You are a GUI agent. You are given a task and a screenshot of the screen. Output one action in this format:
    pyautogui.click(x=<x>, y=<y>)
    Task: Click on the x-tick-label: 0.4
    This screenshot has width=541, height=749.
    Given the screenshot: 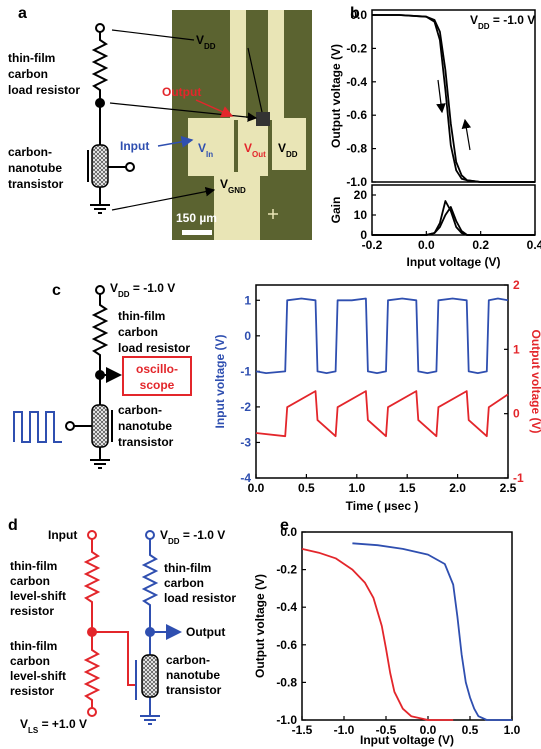 What is the action you would take?
    pyautogui.click(x=534, y=245)
    